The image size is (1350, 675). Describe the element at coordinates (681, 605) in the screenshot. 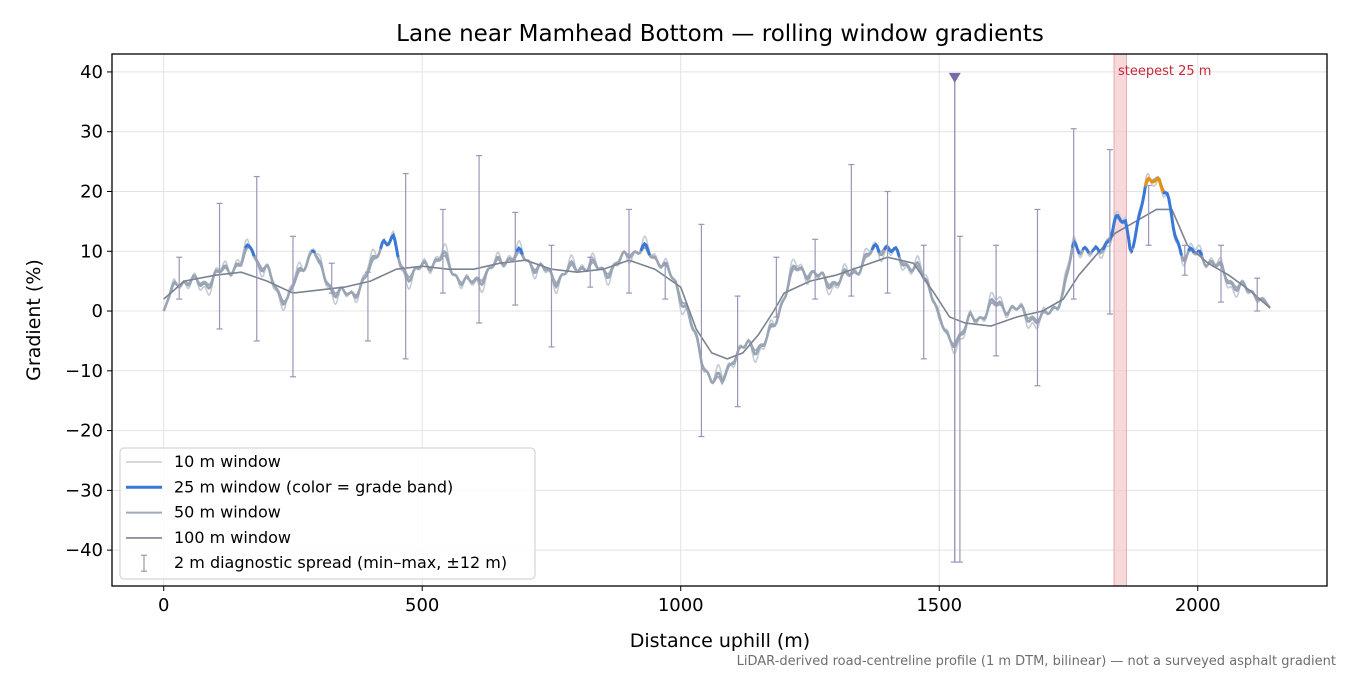

I see `x-tick-label-2: 1000` at that location.